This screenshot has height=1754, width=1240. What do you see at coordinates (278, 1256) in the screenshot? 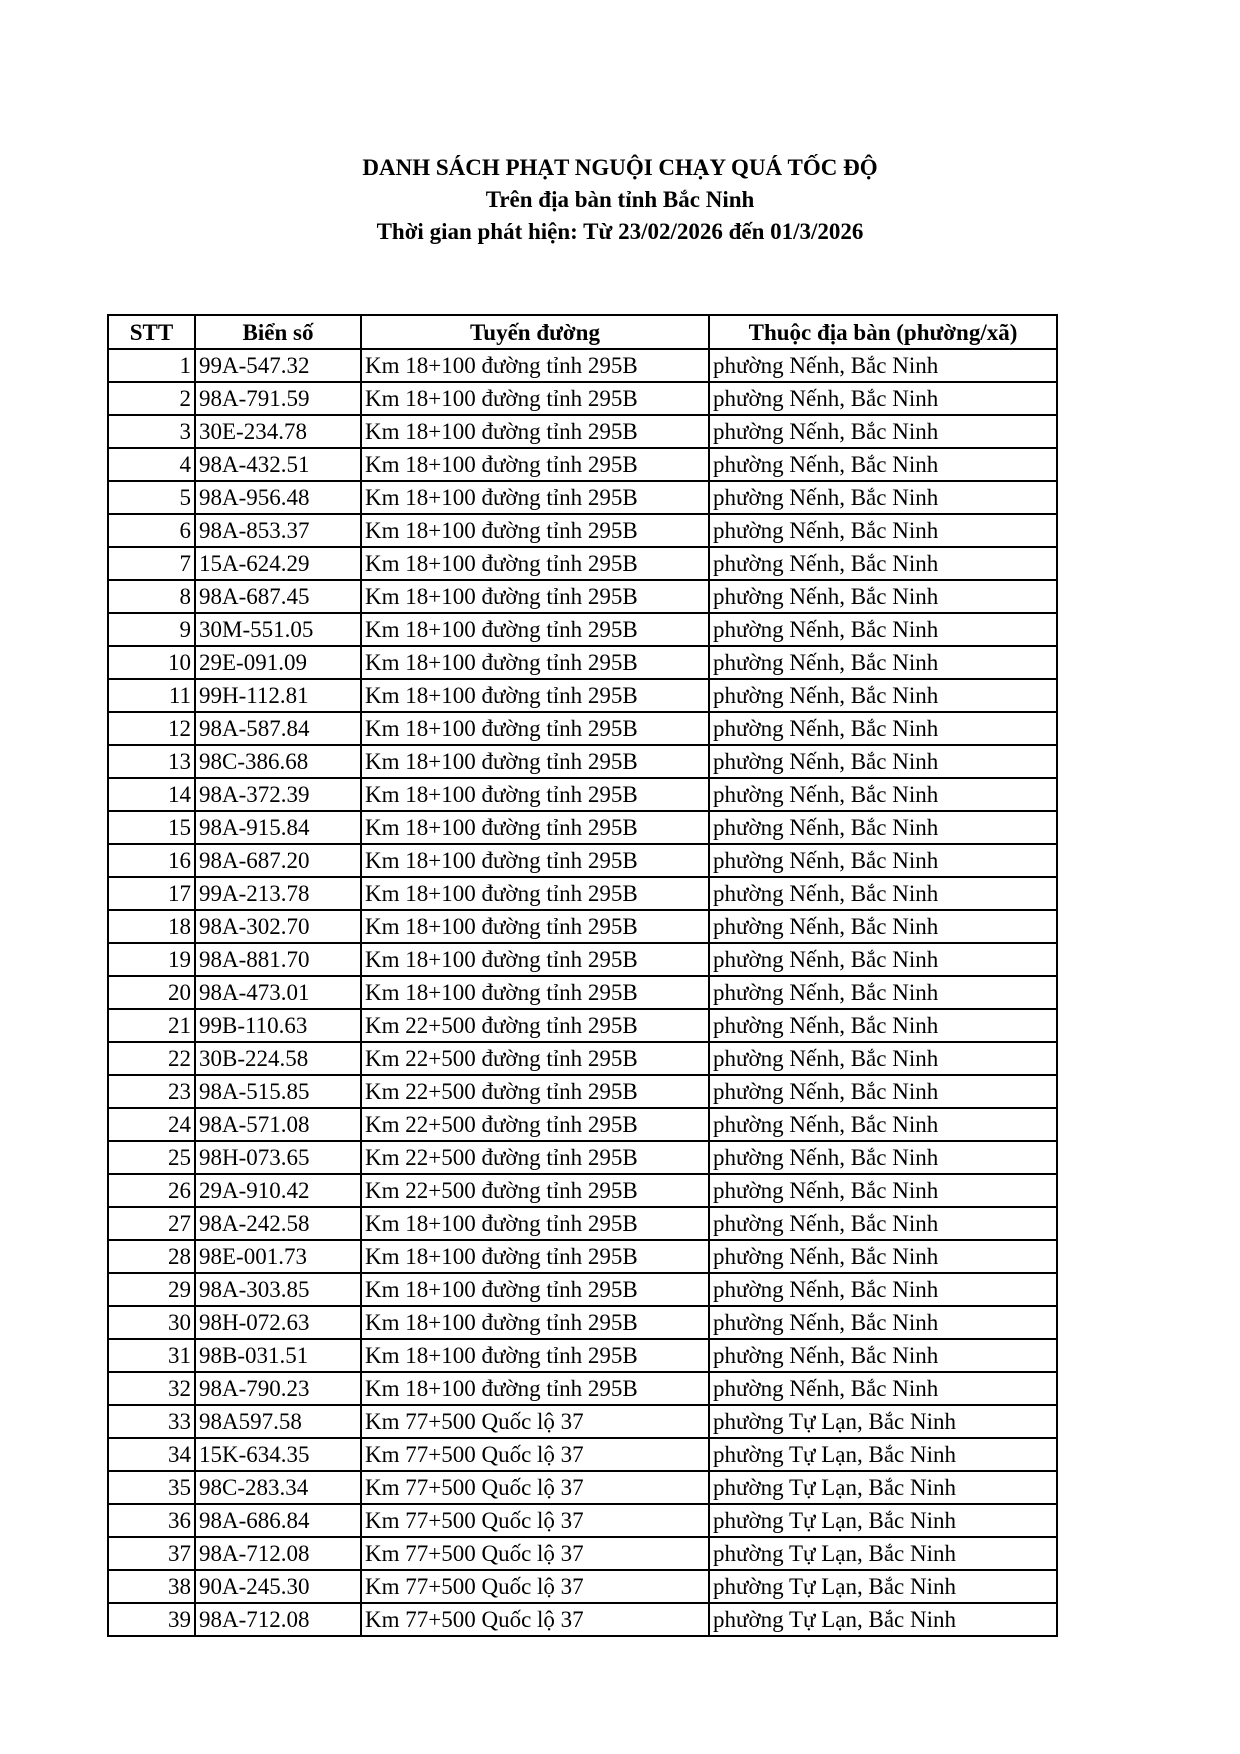
I see `cell-plate: 98E-001.73` at bounding box center [278, 1256].